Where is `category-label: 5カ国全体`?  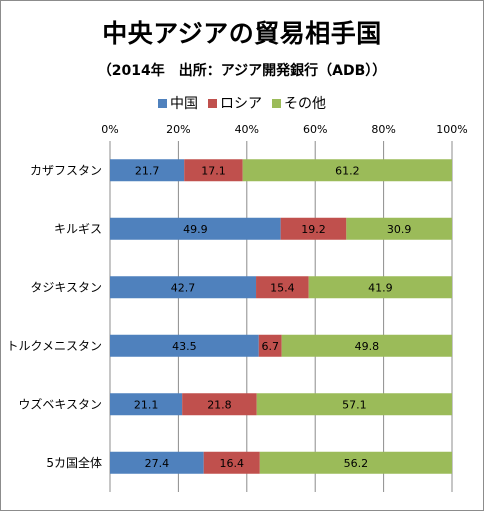
category-label: 5カ国全体 is located at coordinates (74, 462).